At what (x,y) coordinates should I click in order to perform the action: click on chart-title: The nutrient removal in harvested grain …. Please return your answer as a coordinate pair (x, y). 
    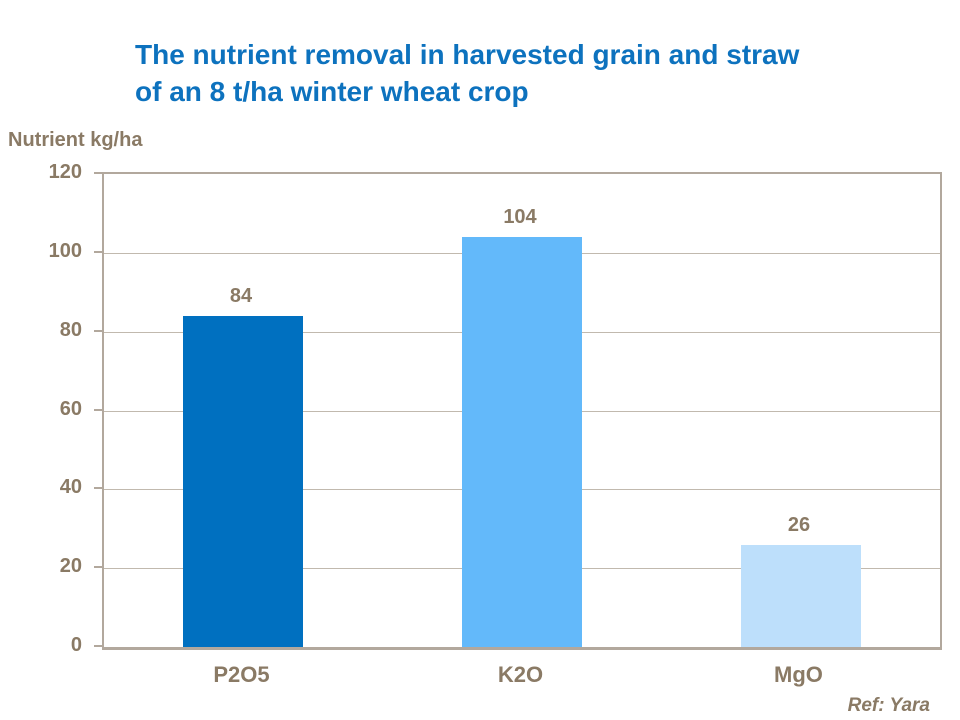
    Looking at the image, I should click on (467, 73).